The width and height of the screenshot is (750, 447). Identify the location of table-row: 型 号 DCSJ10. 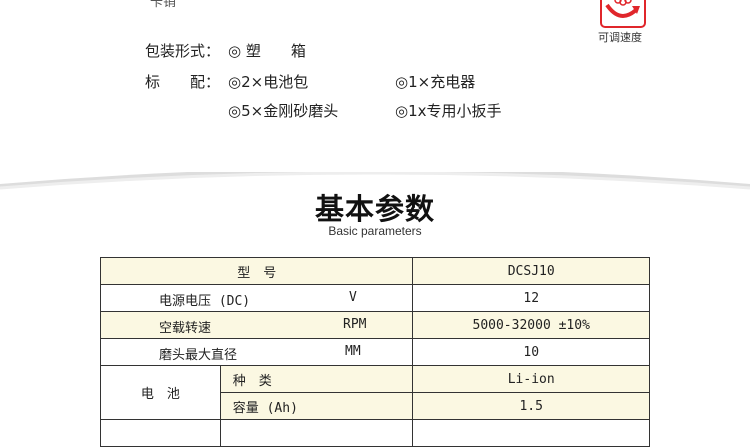
(374, 271).